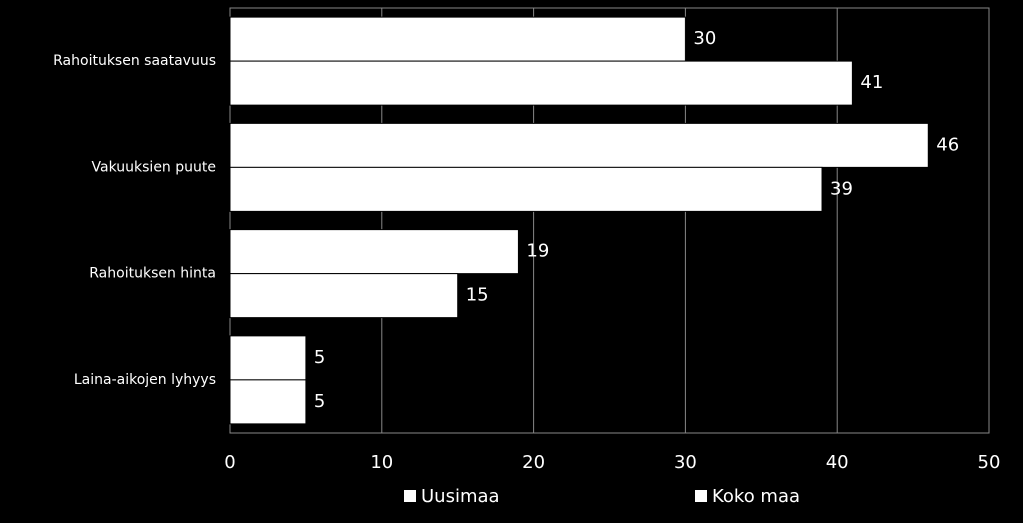 This screenshot has width=1023, height=523. I want to click on x-tick-label: 40, so click(837, 462).